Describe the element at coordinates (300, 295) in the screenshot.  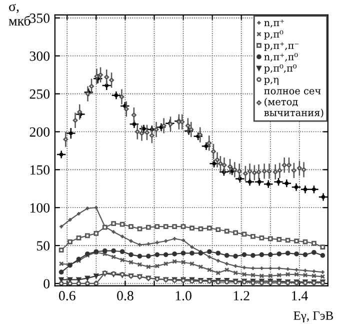
I see `x-tick-label: 1.4` at that location.